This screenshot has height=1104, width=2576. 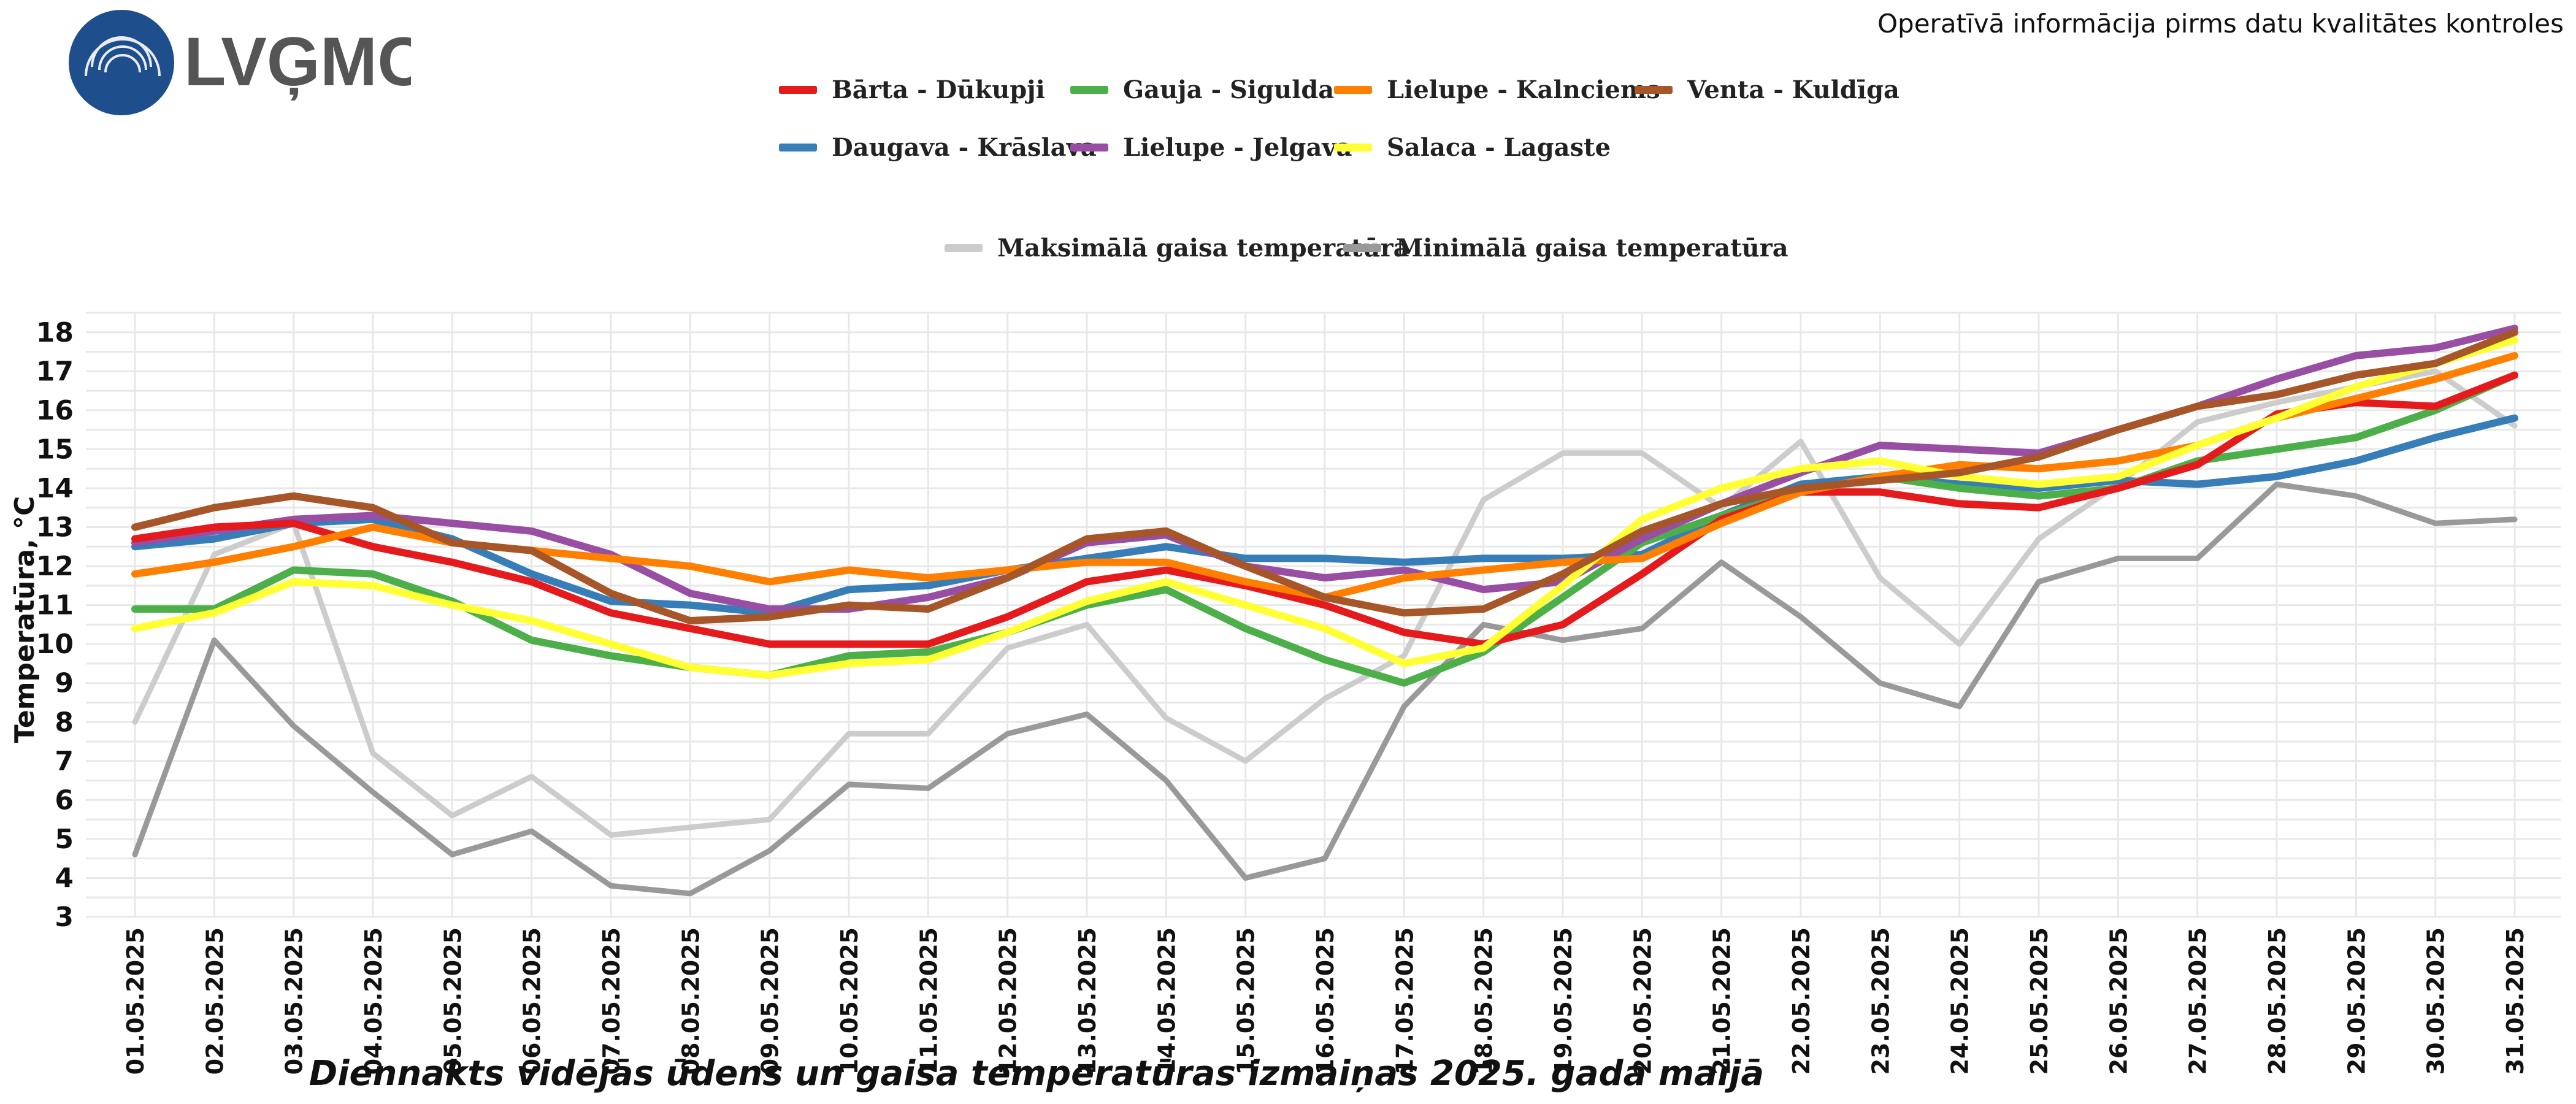 I want to click on x-tick-label: 10.05.2025, so click(x=849, y=1001).